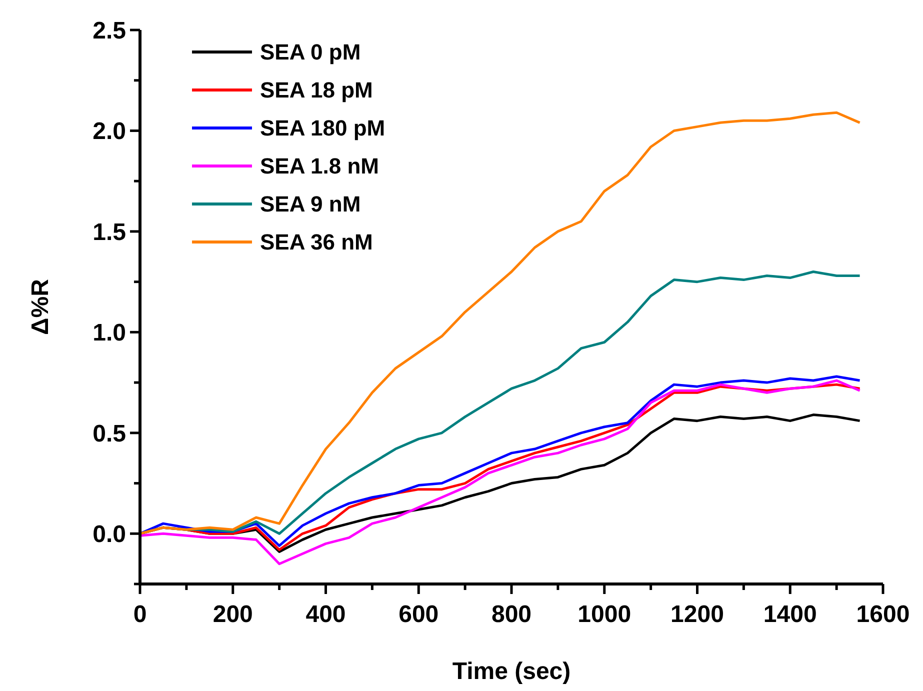 This screenshot has height=691, width=923. Describe the element at coordinates (511, 671) in the screenshot. I see `x-axis-title: Time (sec)` at that location.